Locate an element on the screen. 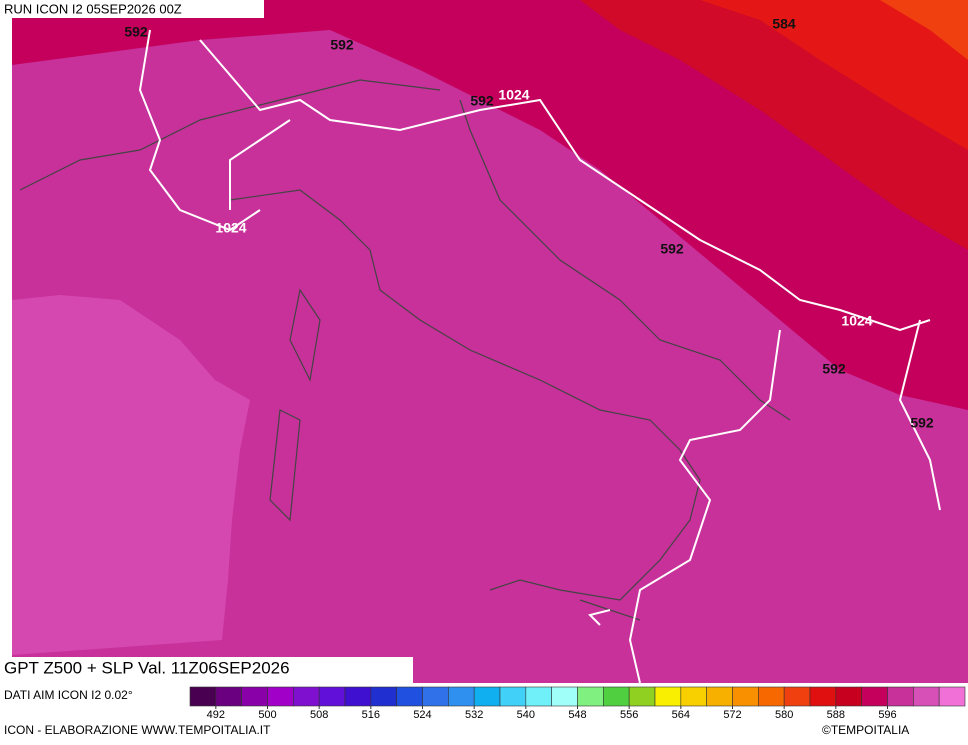  copyright-label: ©TEMPOITALIA is located at coordinates (865, 730).